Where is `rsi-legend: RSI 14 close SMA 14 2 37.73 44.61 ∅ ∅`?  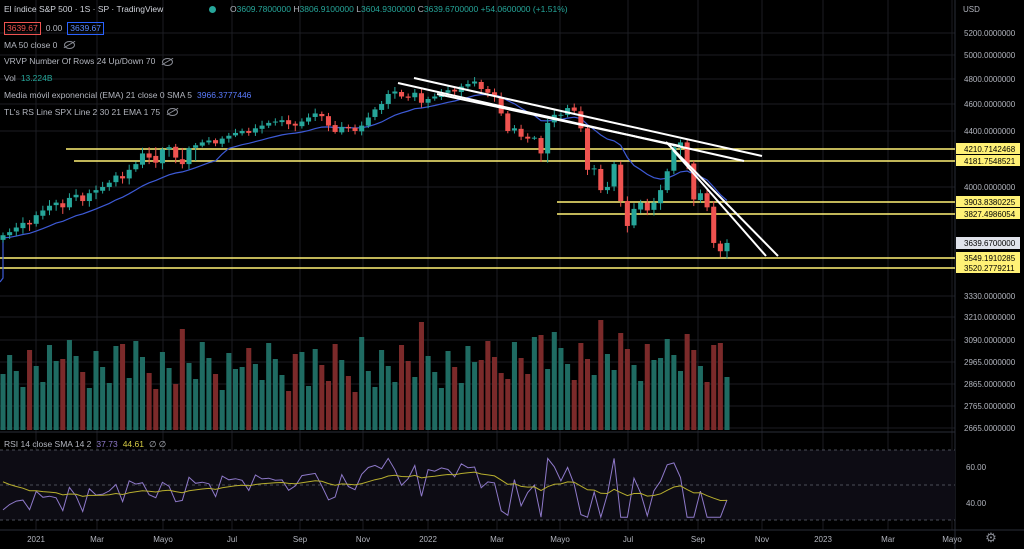
rsi-legend: RSI 14 close SMA 14 2 37.73 44.61 ∅ ∅ is located at coordinates (87, 444).